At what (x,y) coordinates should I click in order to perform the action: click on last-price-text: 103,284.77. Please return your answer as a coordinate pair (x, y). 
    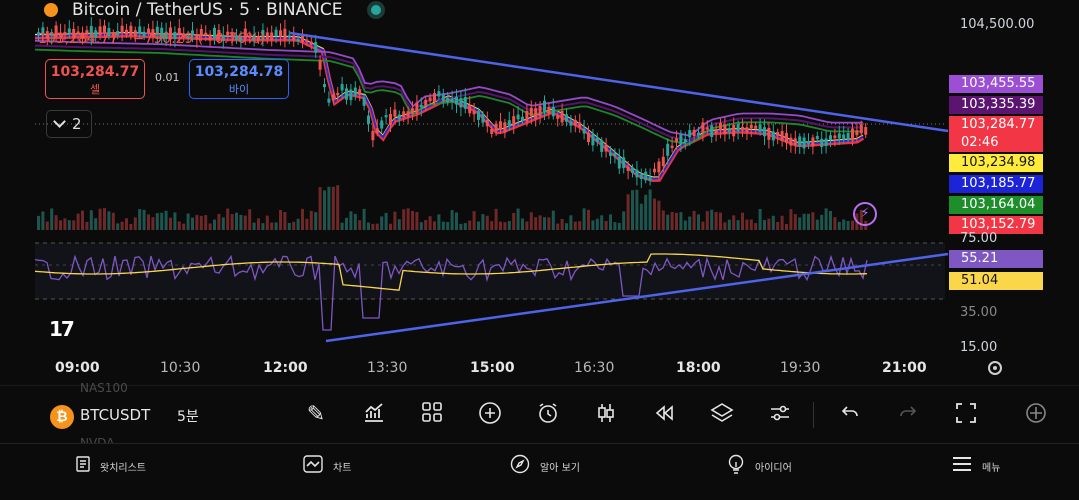
    Looking at the image, I should click on (78, 39).